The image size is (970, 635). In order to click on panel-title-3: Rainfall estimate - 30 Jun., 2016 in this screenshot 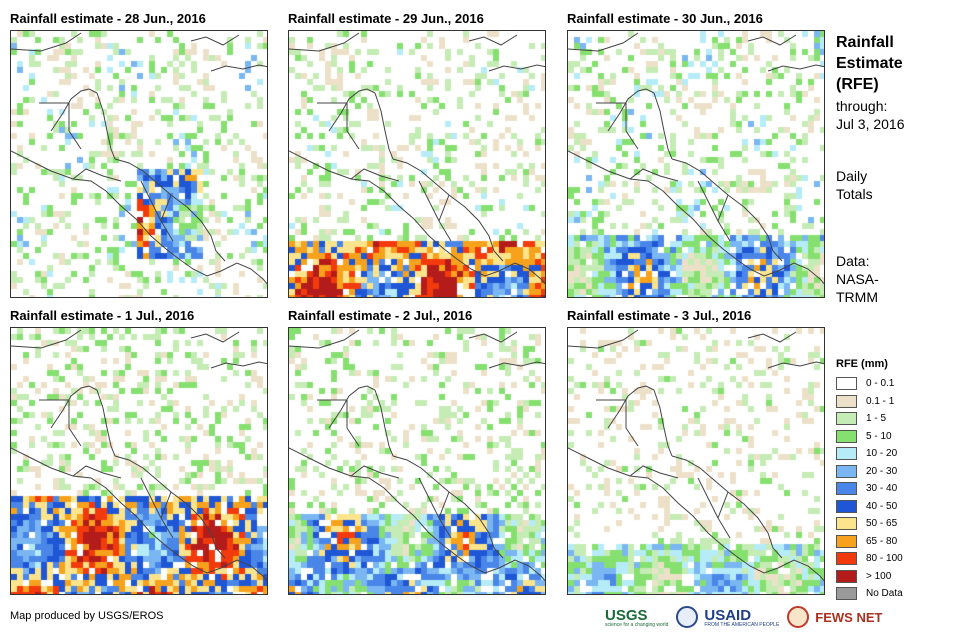, I will do `click(665, 18)`.